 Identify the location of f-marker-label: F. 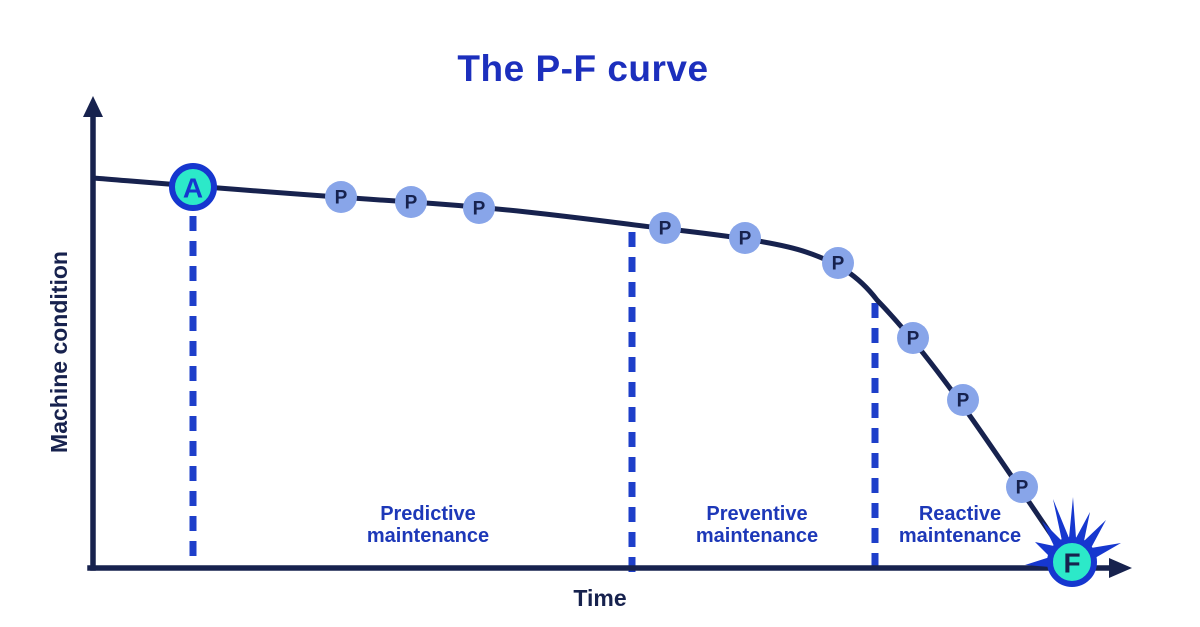
(1071, 563).